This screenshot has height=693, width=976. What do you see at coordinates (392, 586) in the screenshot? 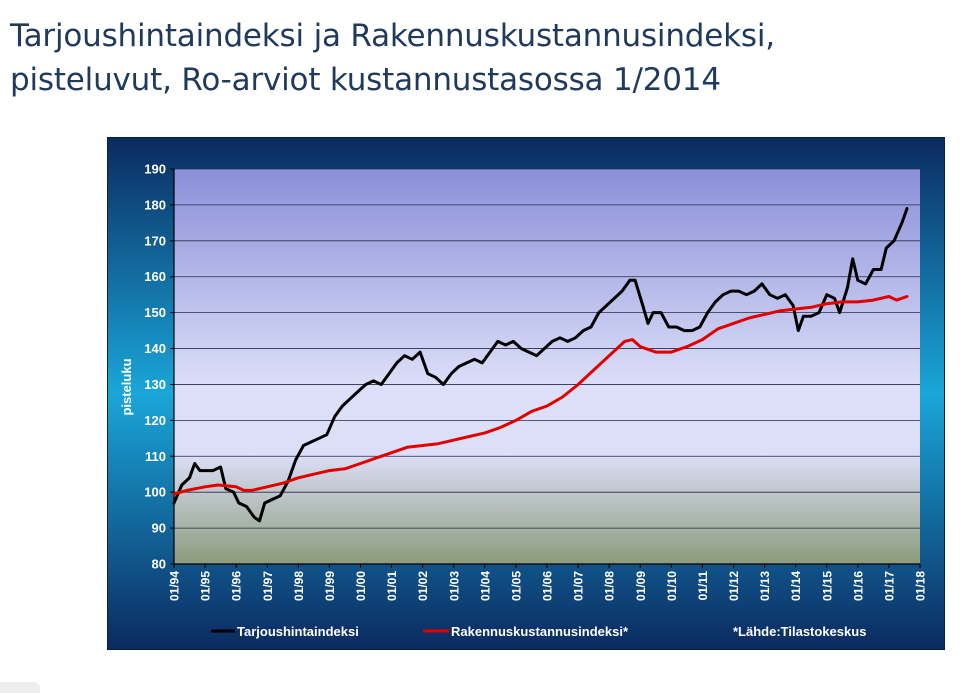
I see `x-tick-label: 01/01` at bounding box center [392, 586].